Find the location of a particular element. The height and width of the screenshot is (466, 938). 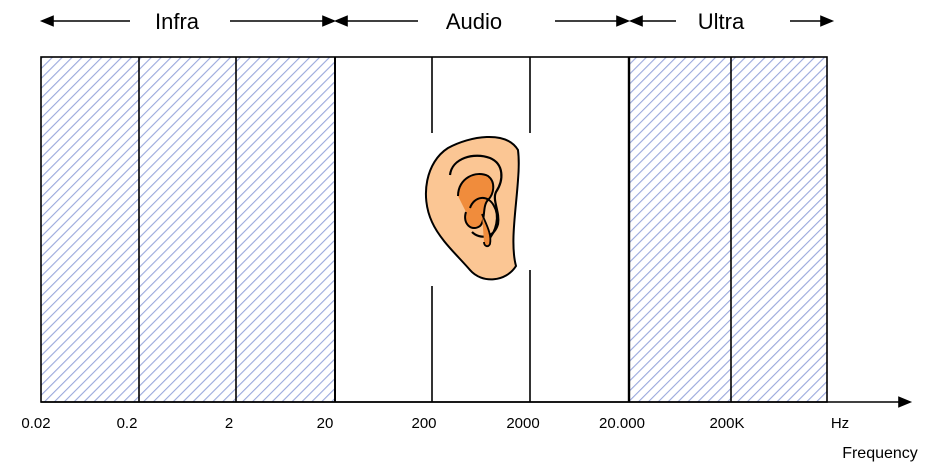

tick-label: 0.02 is located at coordinates (35, 423).